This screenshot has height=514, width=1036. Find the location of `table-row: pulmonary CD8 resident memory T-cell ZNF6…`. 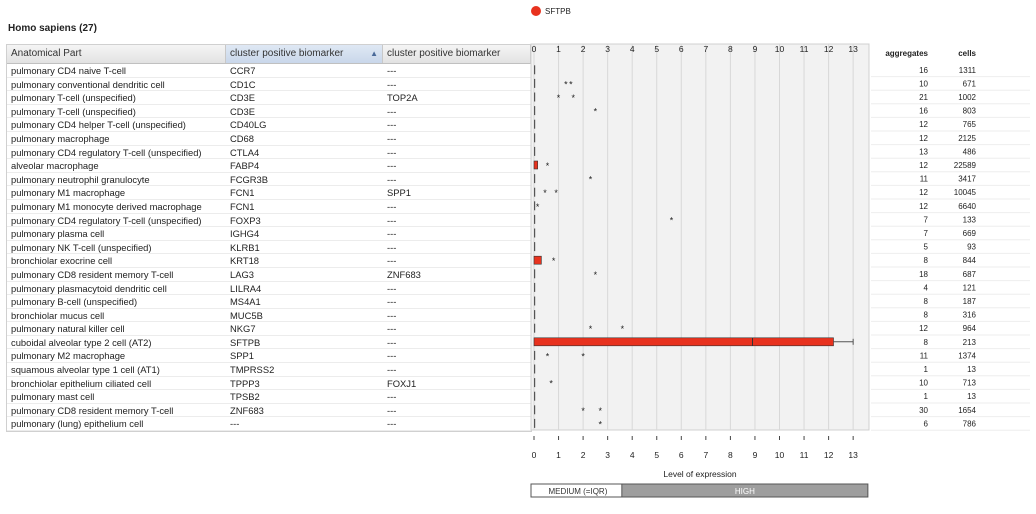

table-row: pulmonary CD8 resident memory T-cell ZNF6… is located at coordinates (269, 411).